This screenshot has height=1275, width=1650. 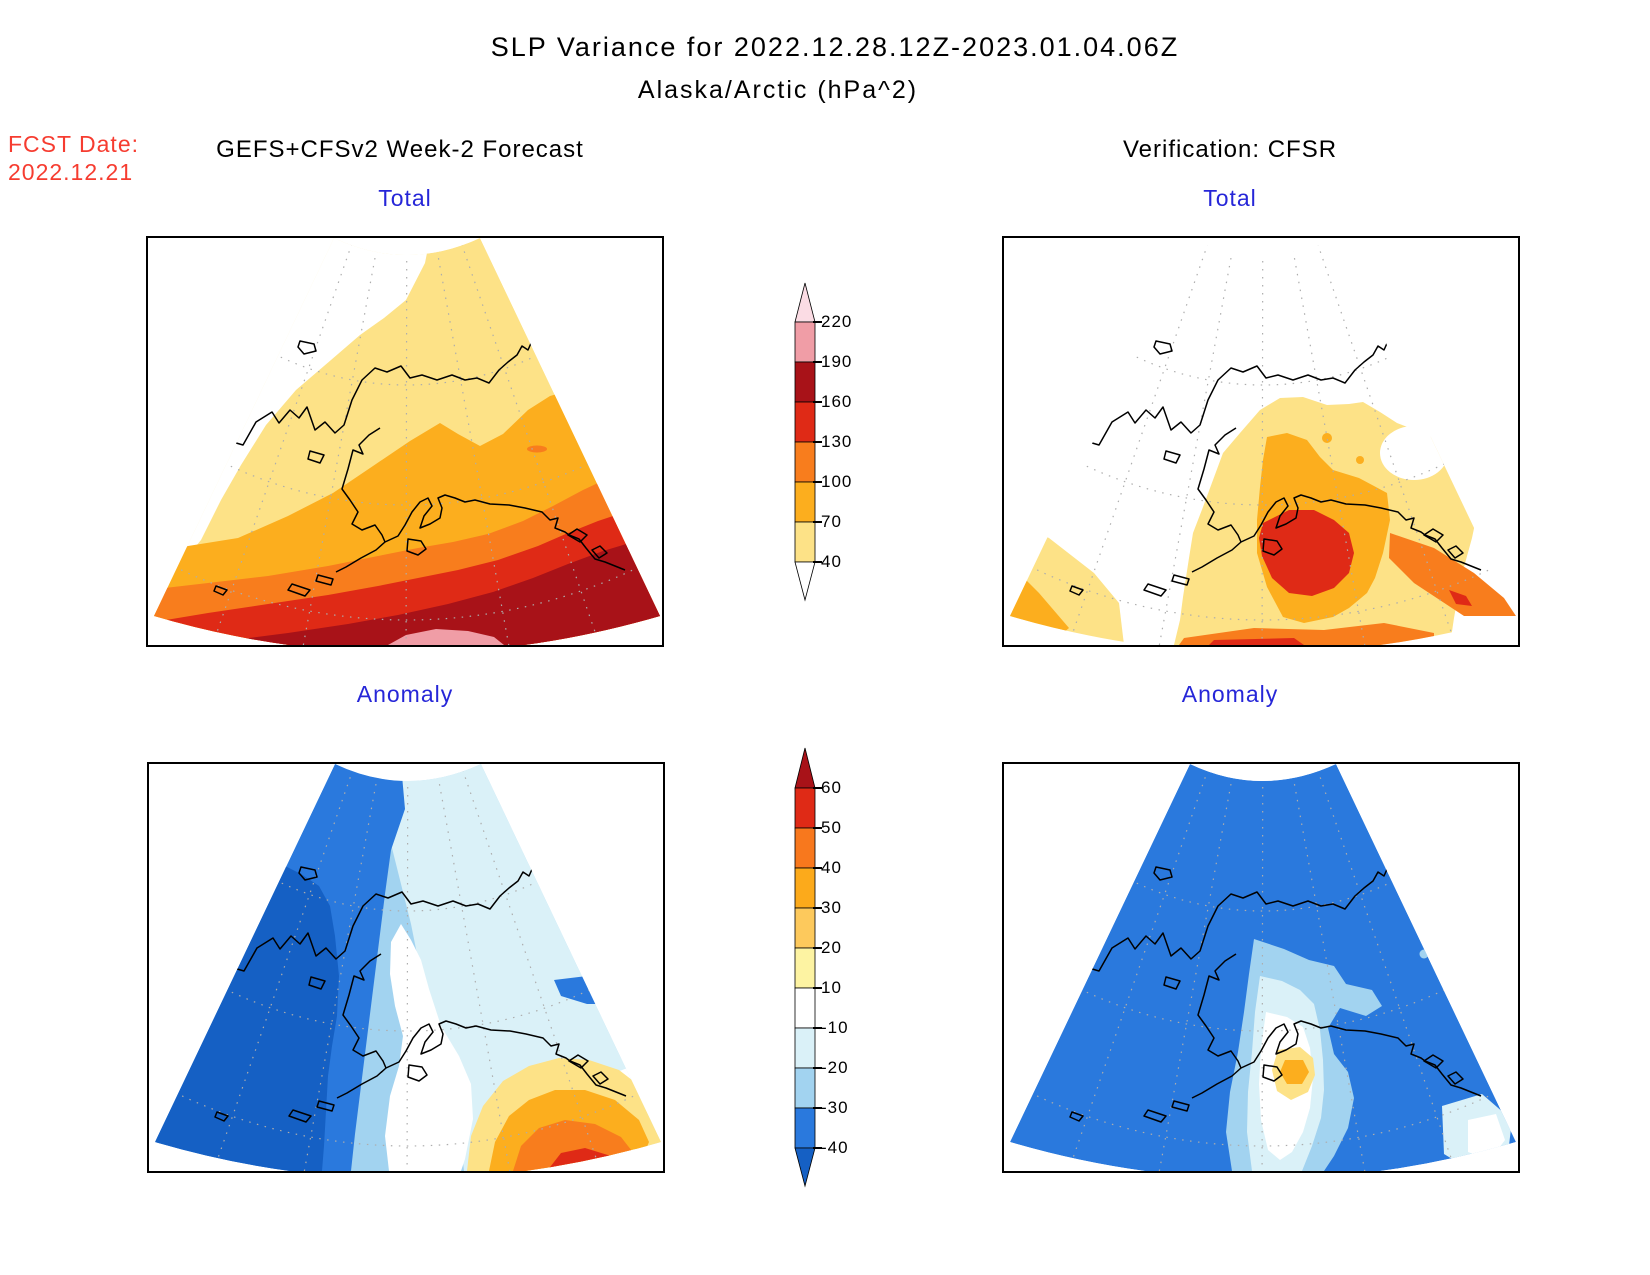 What do you see at coordinates (1414, 453) in the screenshot?
I see `contour-hole` at bounding box center [1414, 453].